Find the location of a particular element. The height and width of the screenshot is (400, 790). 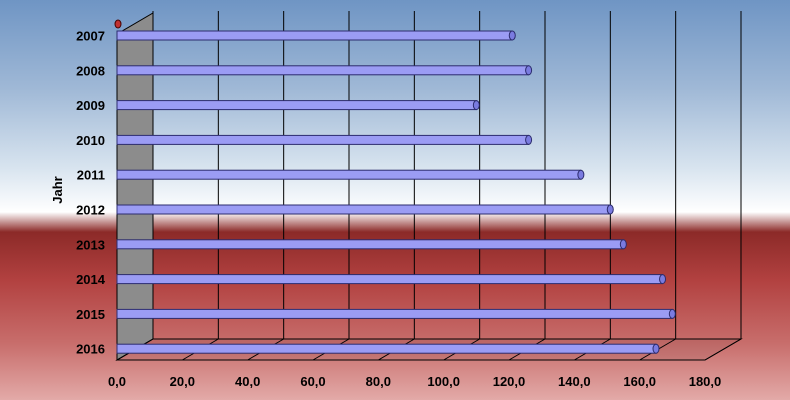

left-wall is located at coordinates (135, 186).